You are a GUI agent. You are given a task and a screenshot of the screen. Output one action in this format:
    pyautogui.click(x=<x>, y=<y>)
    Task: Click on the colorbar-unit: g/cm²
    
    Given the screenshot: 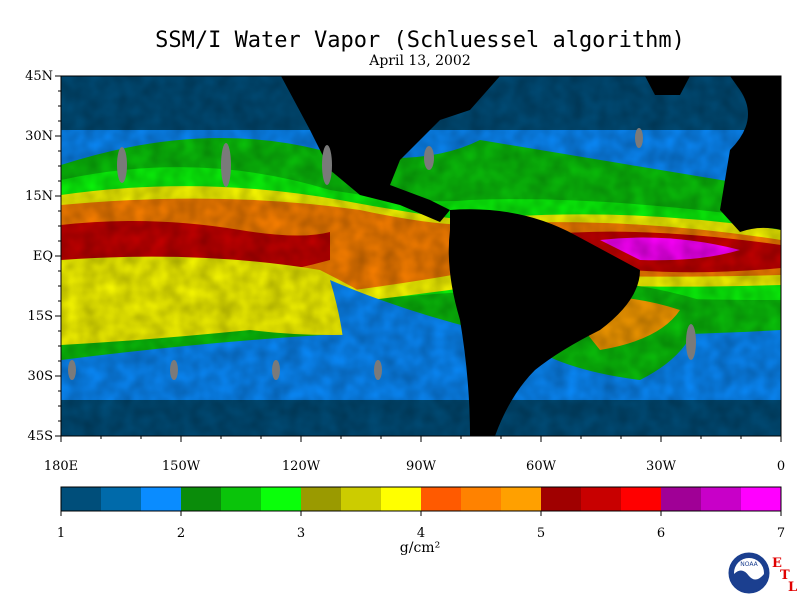 What is the action you would take?
    pyautogui.click(x=420, y=548)
    